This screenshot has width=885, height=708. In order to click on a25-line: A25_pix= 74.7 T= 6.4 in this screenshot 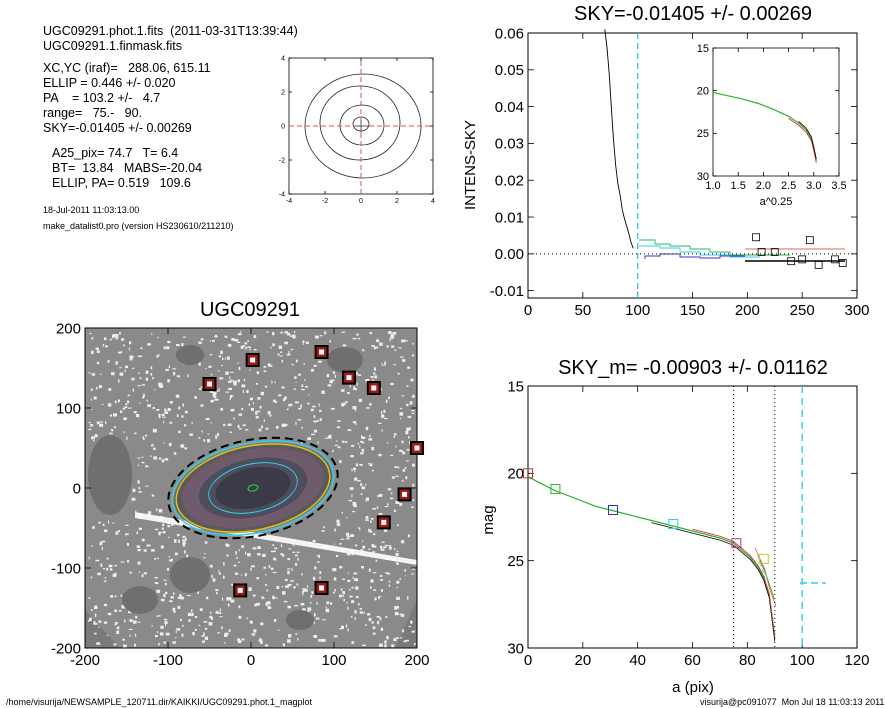, I will do `click(115, 153)`.